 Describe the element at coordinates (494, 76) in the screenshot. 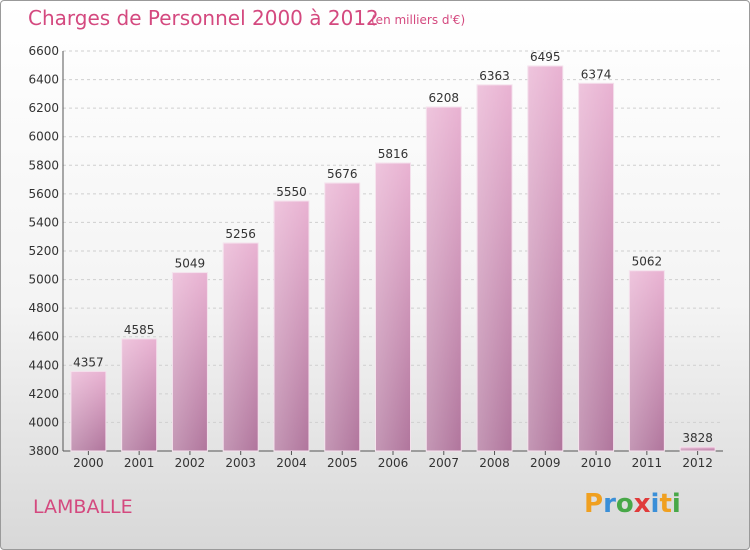

I see `data-label-2008: 6363` at that location.